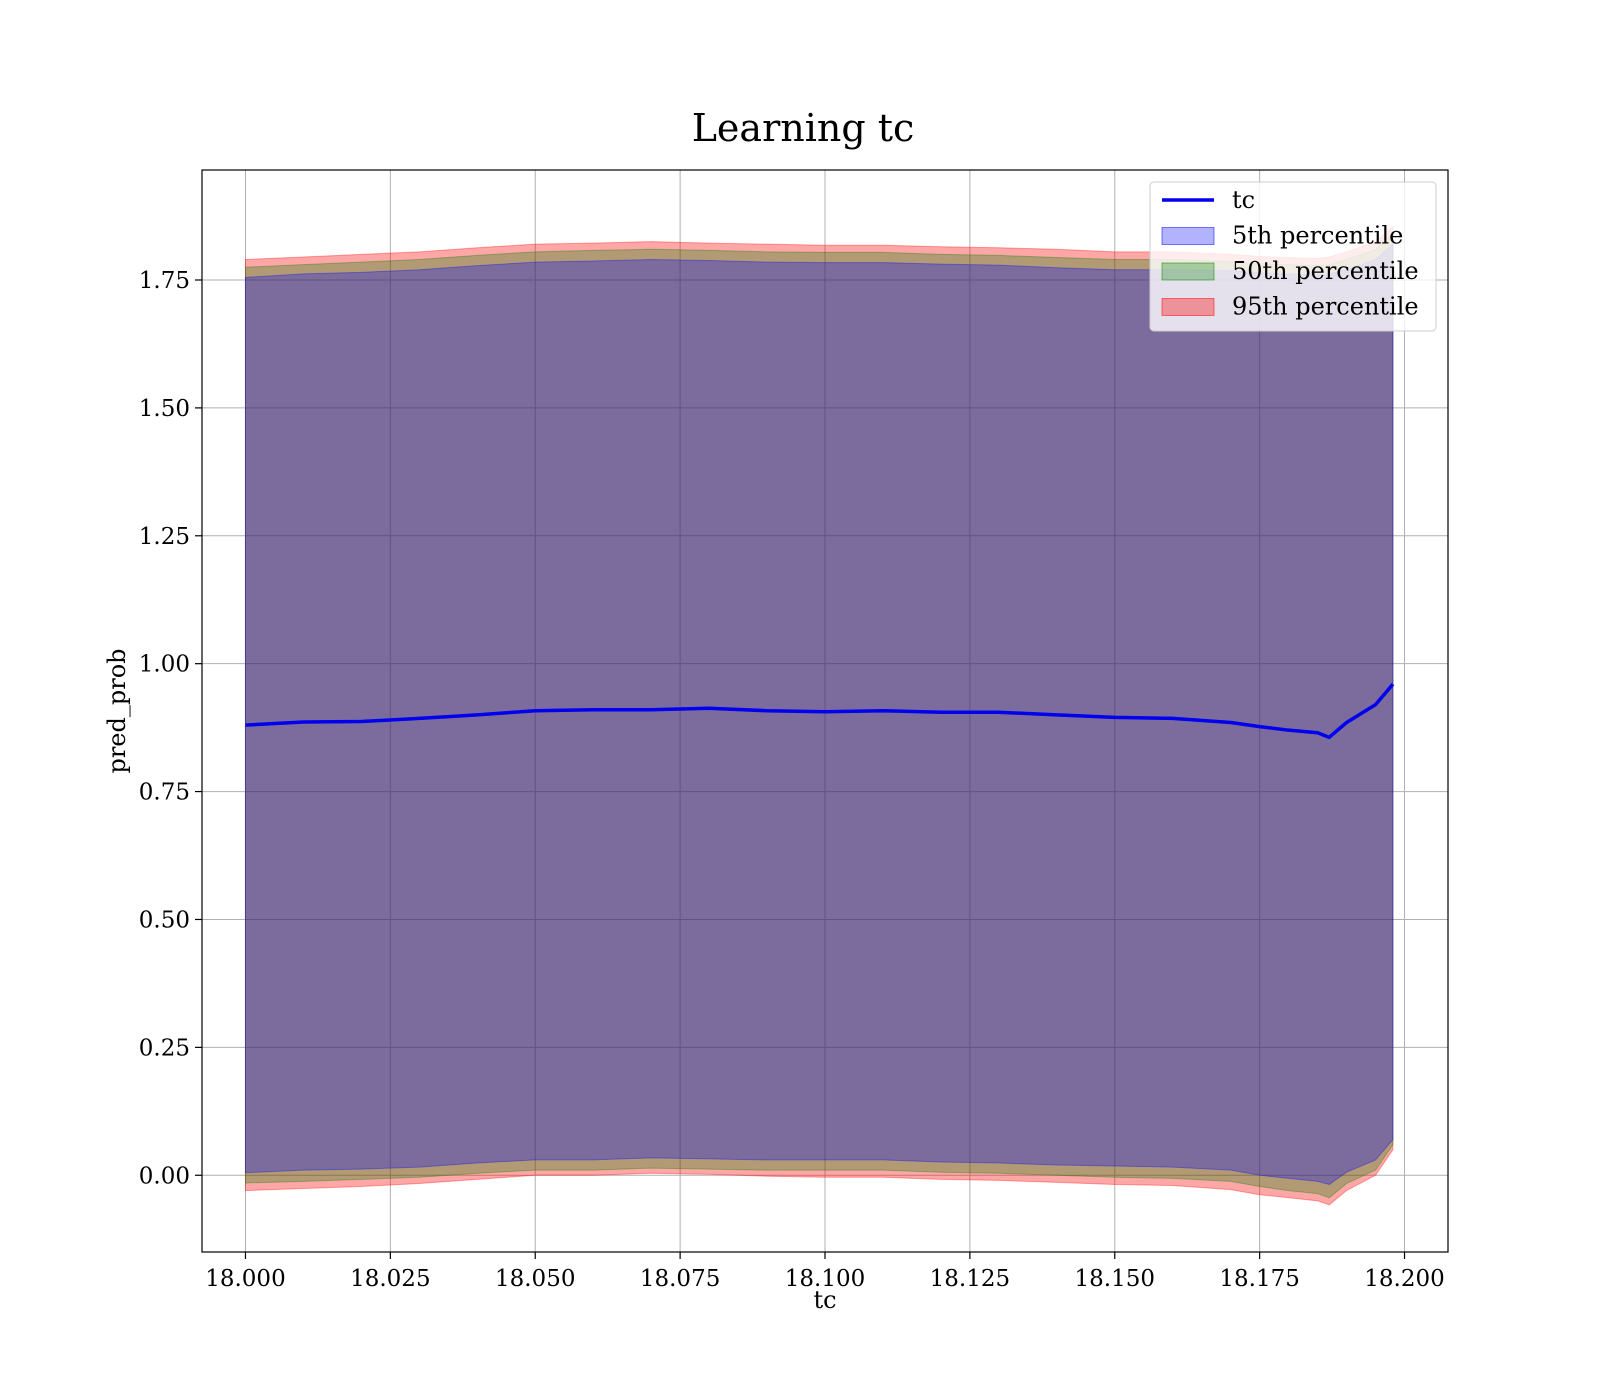 Image resolution: width=1600 pixels, height=1400 pixels. I want to click on y-tick-label: 1.25, so click(164, 537).